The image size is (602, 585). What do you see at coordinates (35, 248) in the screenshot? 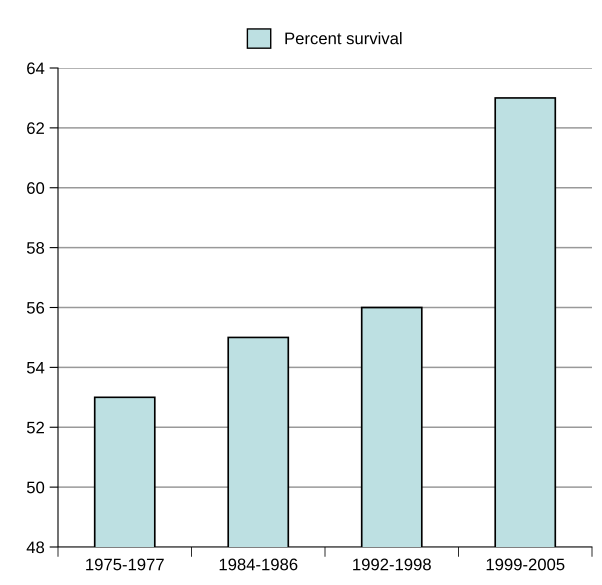
I see `y-tick-label: 58` at bounding box center [35, 248].